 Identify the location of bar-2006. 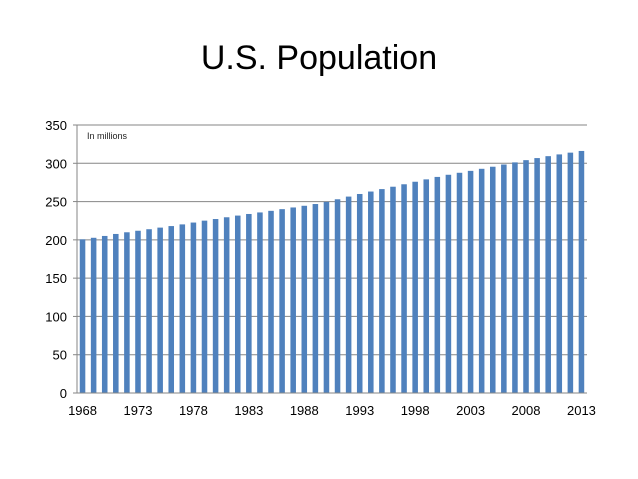
(504, 278).